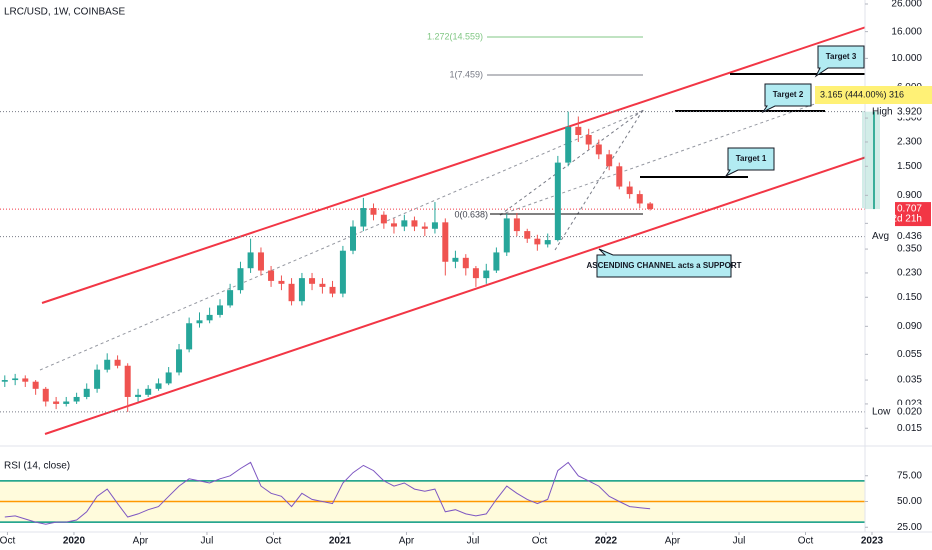  Describe the element at coordinates (909, 236) in the screenshot. I see `marker-value: 0.436` at that location.